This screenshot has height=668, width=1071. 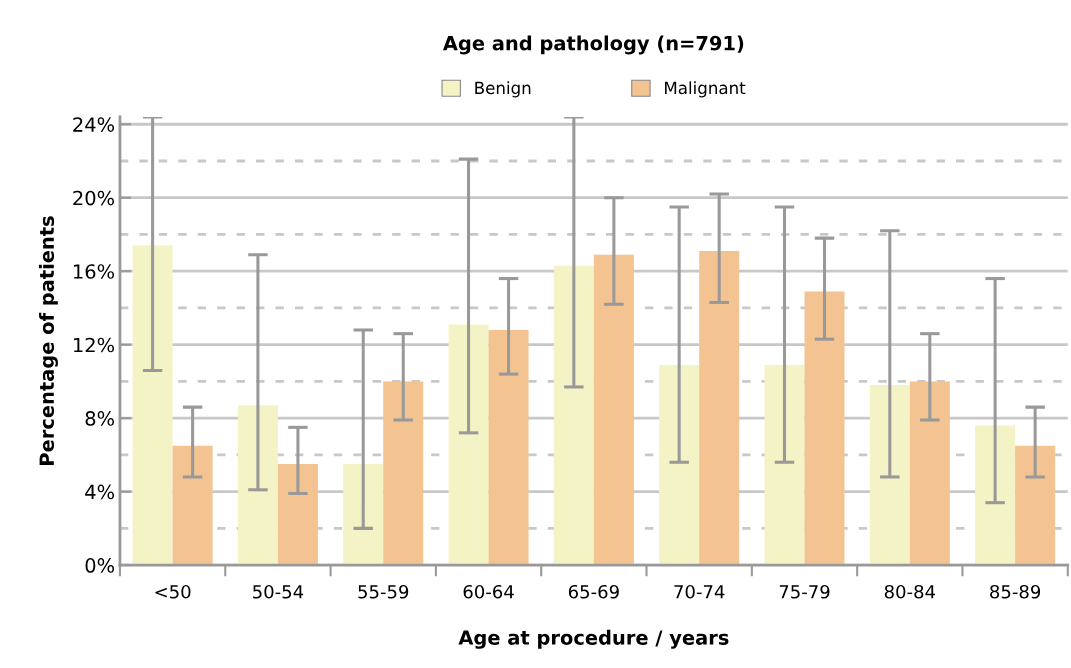 What do you see at coordinates (100, 492) in the screenshot?
I see `y-tick-label: 4%` at bounding box center [100, 492].